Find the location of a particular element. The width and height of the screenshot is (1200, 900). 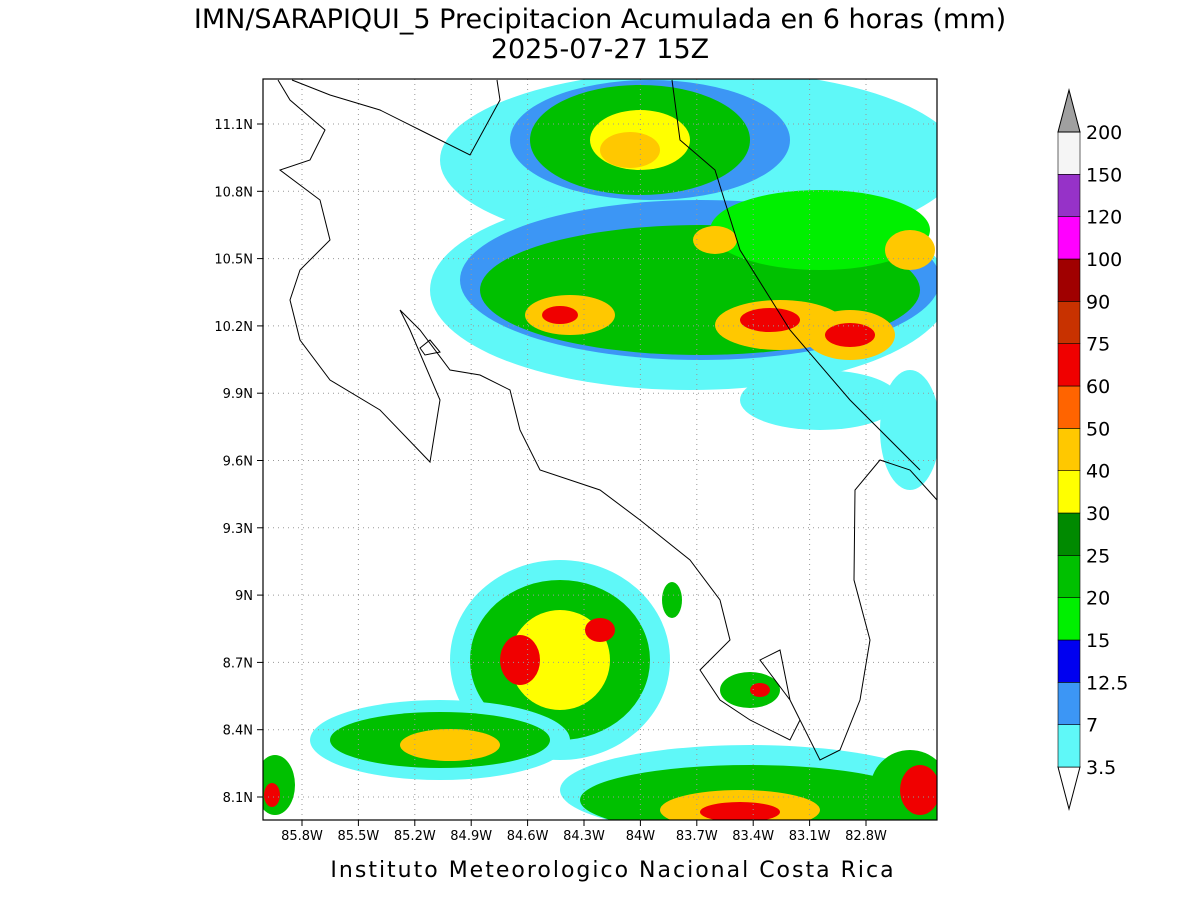

lat-tick-label: 9N is located at coordinates (244, 596).